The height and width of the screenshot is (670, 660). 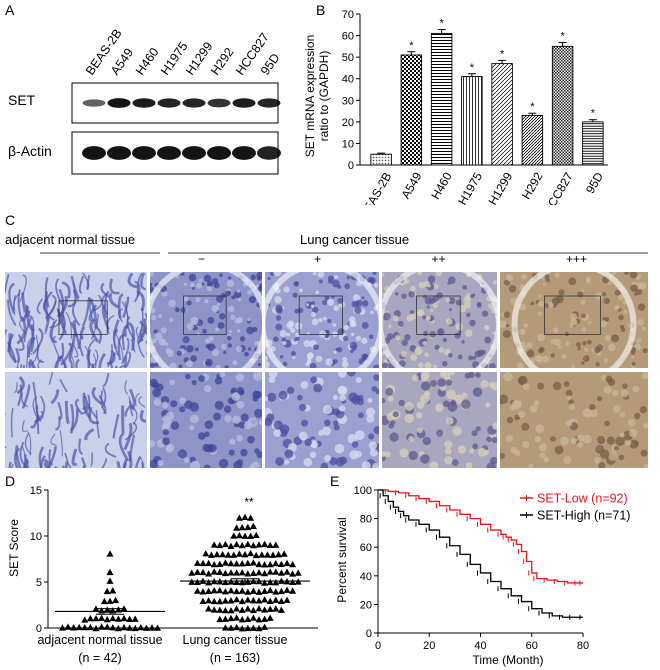 What do you see at coordinates (441, 186) in the screenshot?
I see `x-tick-label: H460` at bounding box center [441, 186].